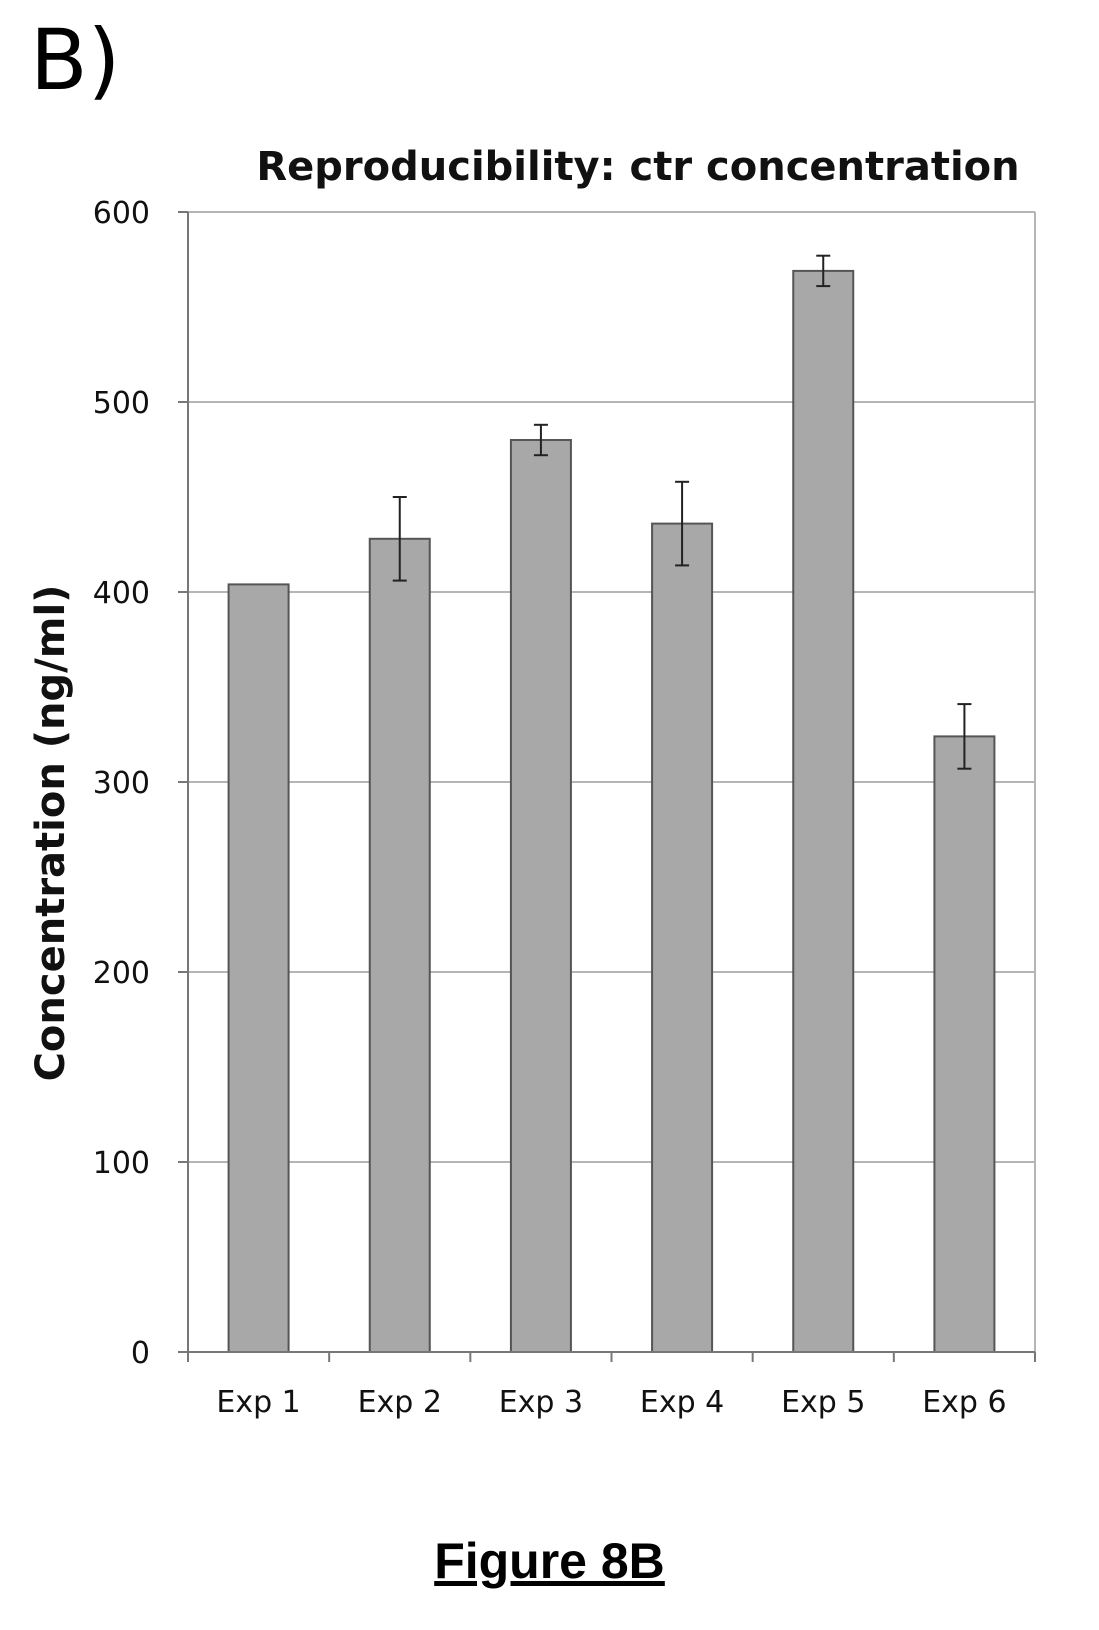  I want to click on x-tick-label: Exp 6, so click(964, 1402).